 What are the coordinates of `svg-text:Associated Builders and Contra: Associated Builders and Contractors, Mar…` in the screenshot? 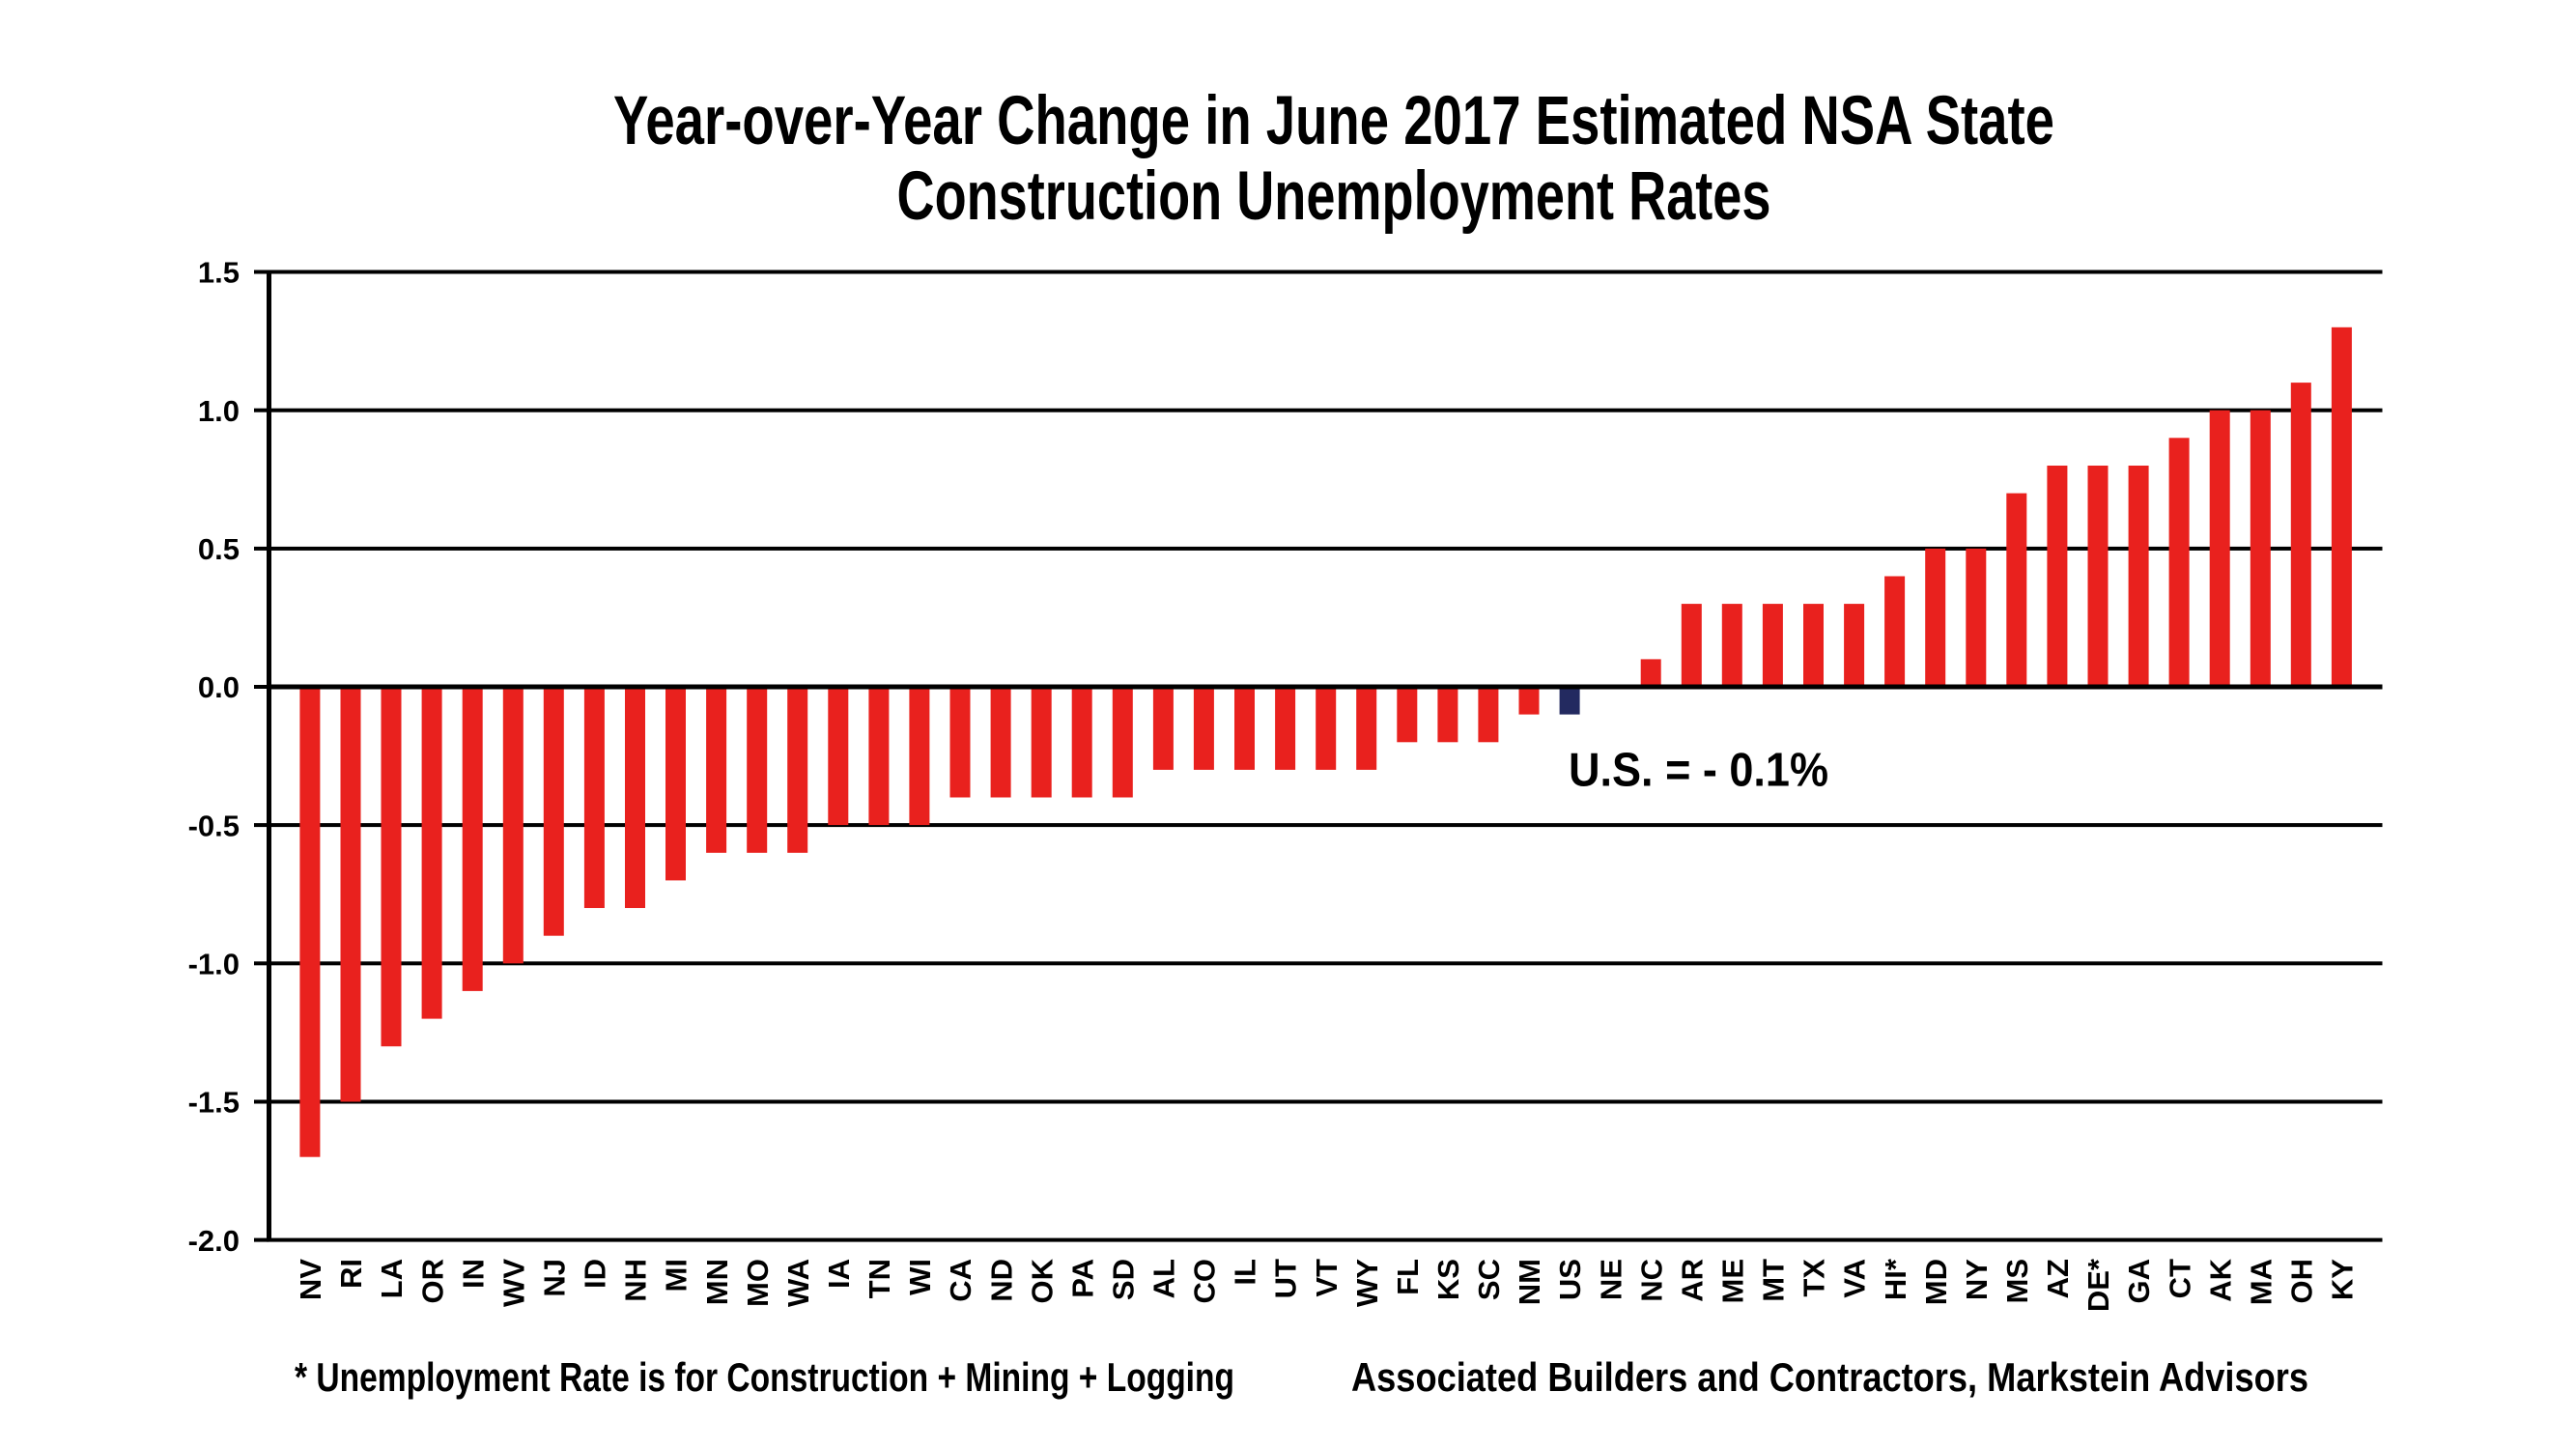 It's located at (1829, 1377).